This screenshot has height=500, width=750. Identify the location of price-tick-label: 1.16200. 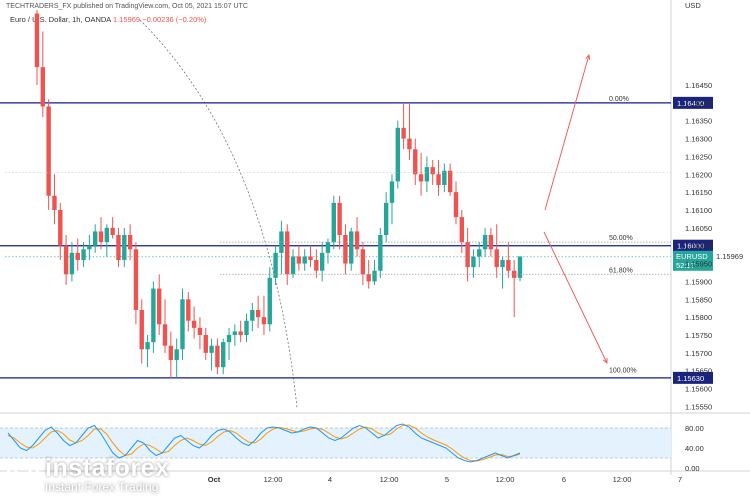
(698, 174).